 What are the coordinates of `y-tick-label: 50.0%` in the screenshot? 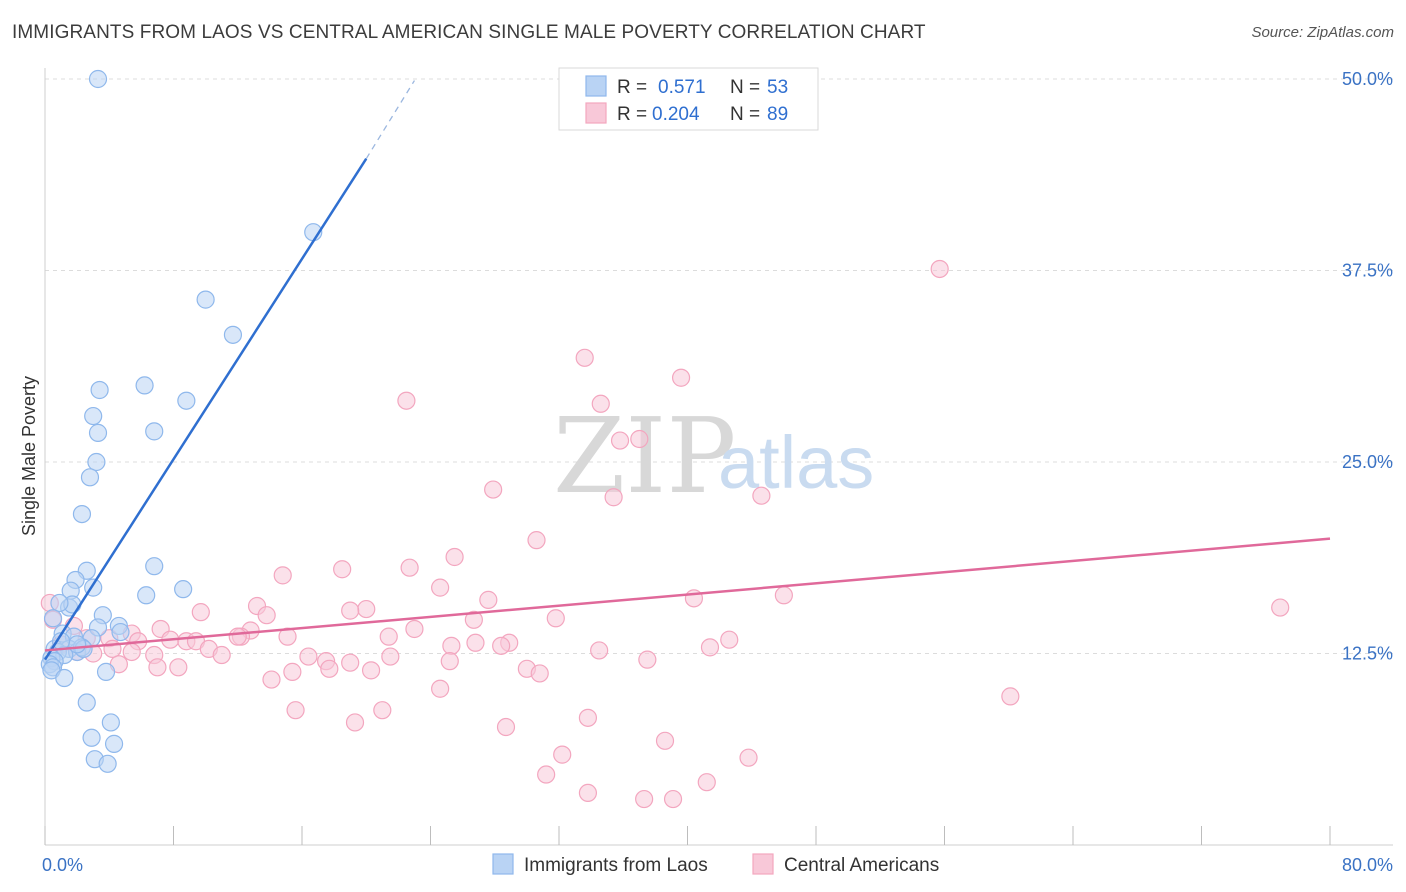 It's located at (1367, 79).